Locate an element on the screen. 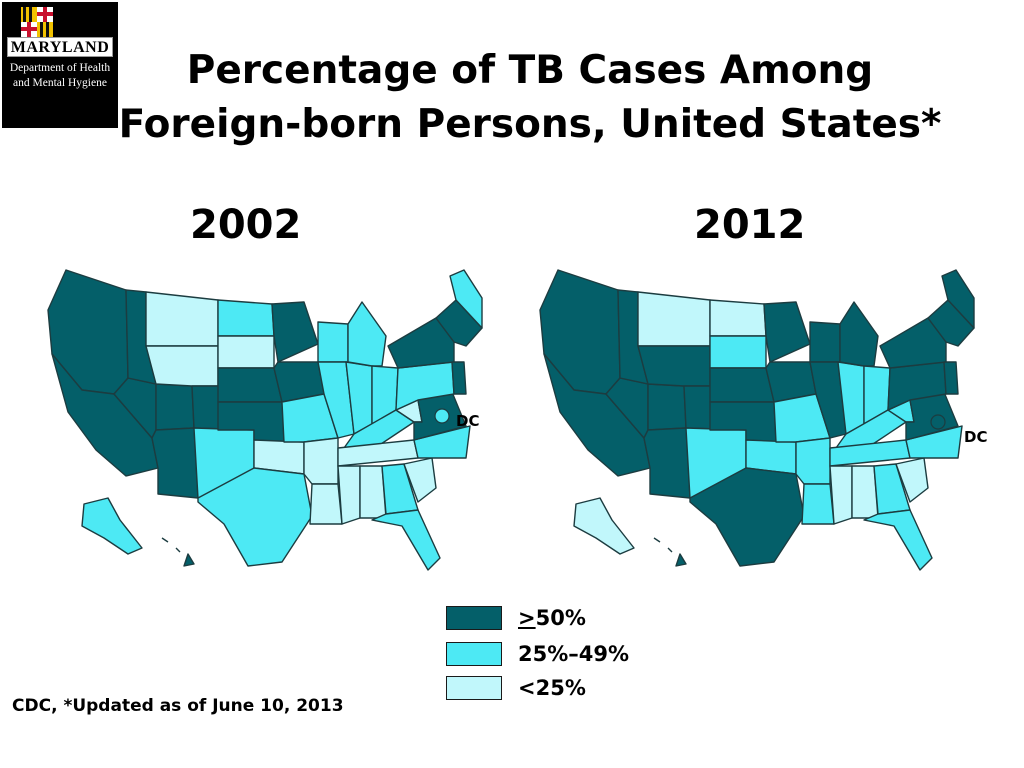 This screenshot has width=1024, height=768. legend-label-high-rest: 50% is located at coordinates (560, 618).